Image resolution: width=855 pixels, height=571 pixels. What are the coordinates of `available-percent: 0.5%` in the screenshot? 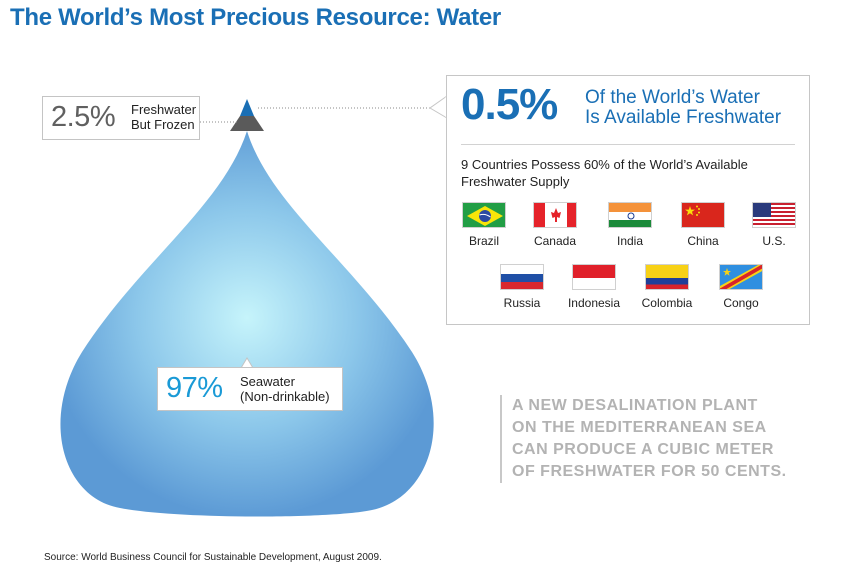 It's located at (509, 104).